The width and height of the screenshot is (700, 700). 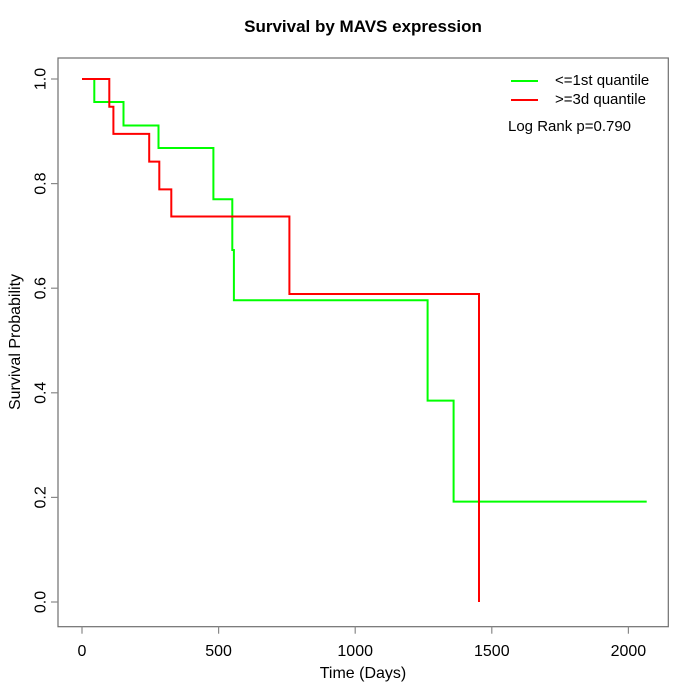 I want to click on y-tick-label: 0.2, so click(x=41, y=497).